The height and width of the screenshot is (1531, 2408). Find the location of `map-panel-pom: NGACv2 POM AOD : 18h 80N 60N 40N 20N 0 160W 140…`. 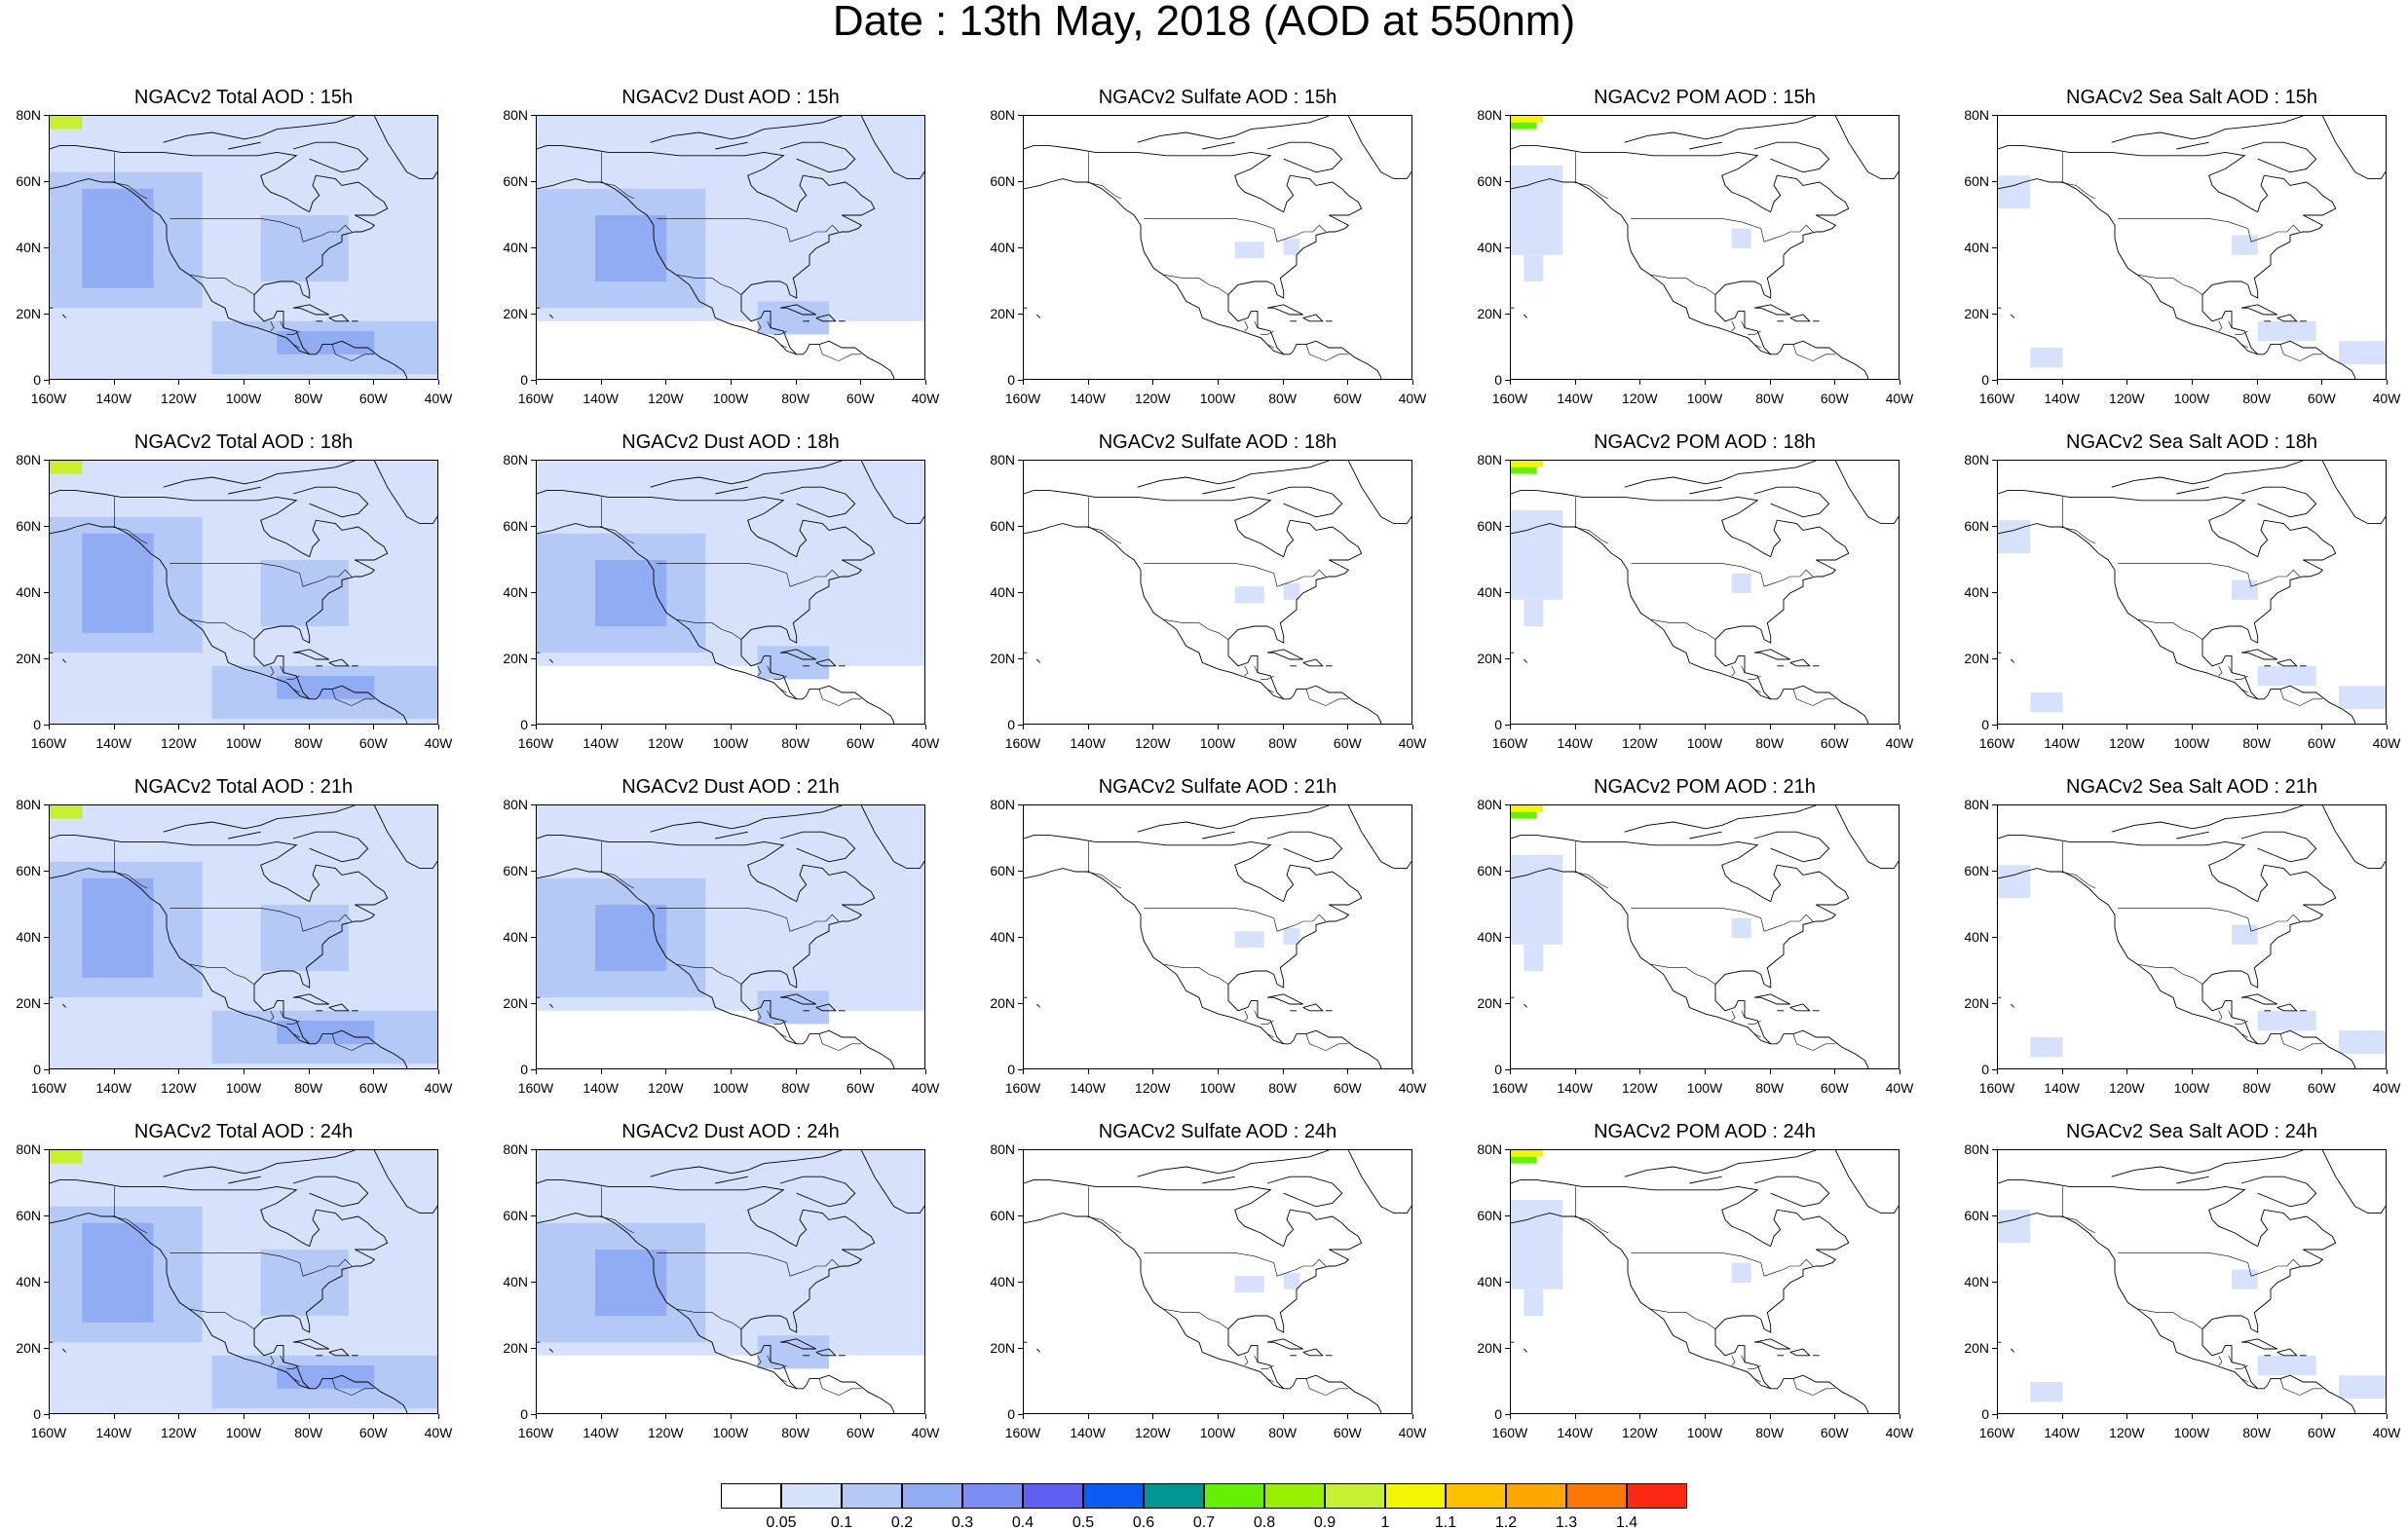

map-panel-pom: NGACv2 POM AOD : 18h 80N 60N 40N 20N 0 160W 140… is located at coordinates (1687, 591).